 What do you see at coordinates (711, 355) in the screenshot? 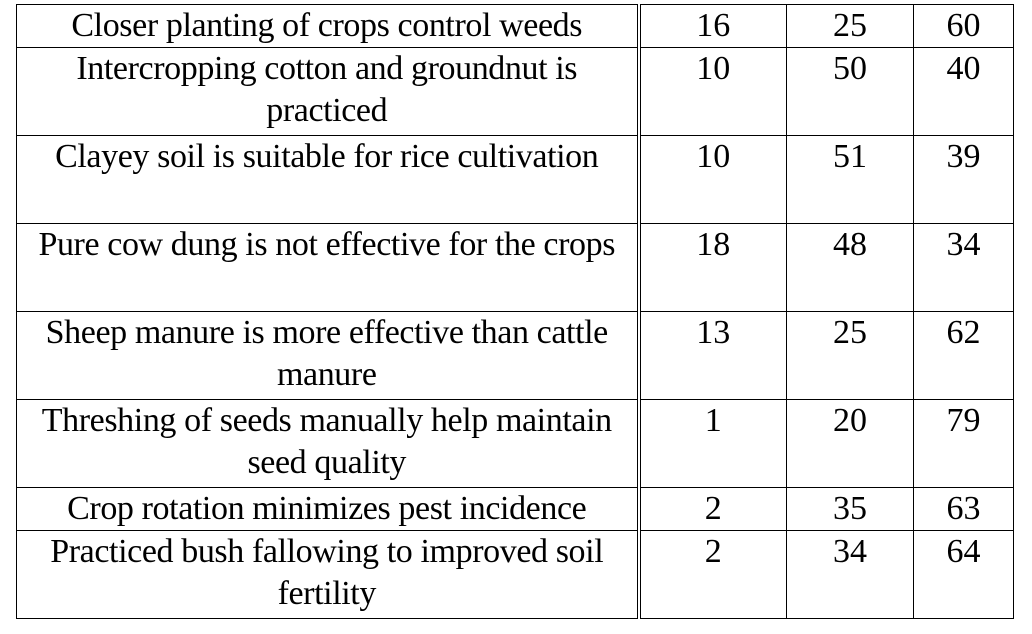
I see `value-cell: 13` at bounding box center [711, 355].